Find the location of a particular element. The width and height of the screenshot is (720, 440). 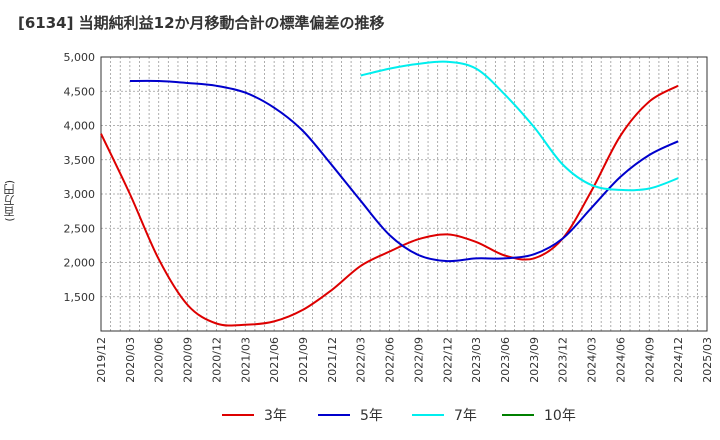

legend-label: 3年 is located at coordinates (275, 416).